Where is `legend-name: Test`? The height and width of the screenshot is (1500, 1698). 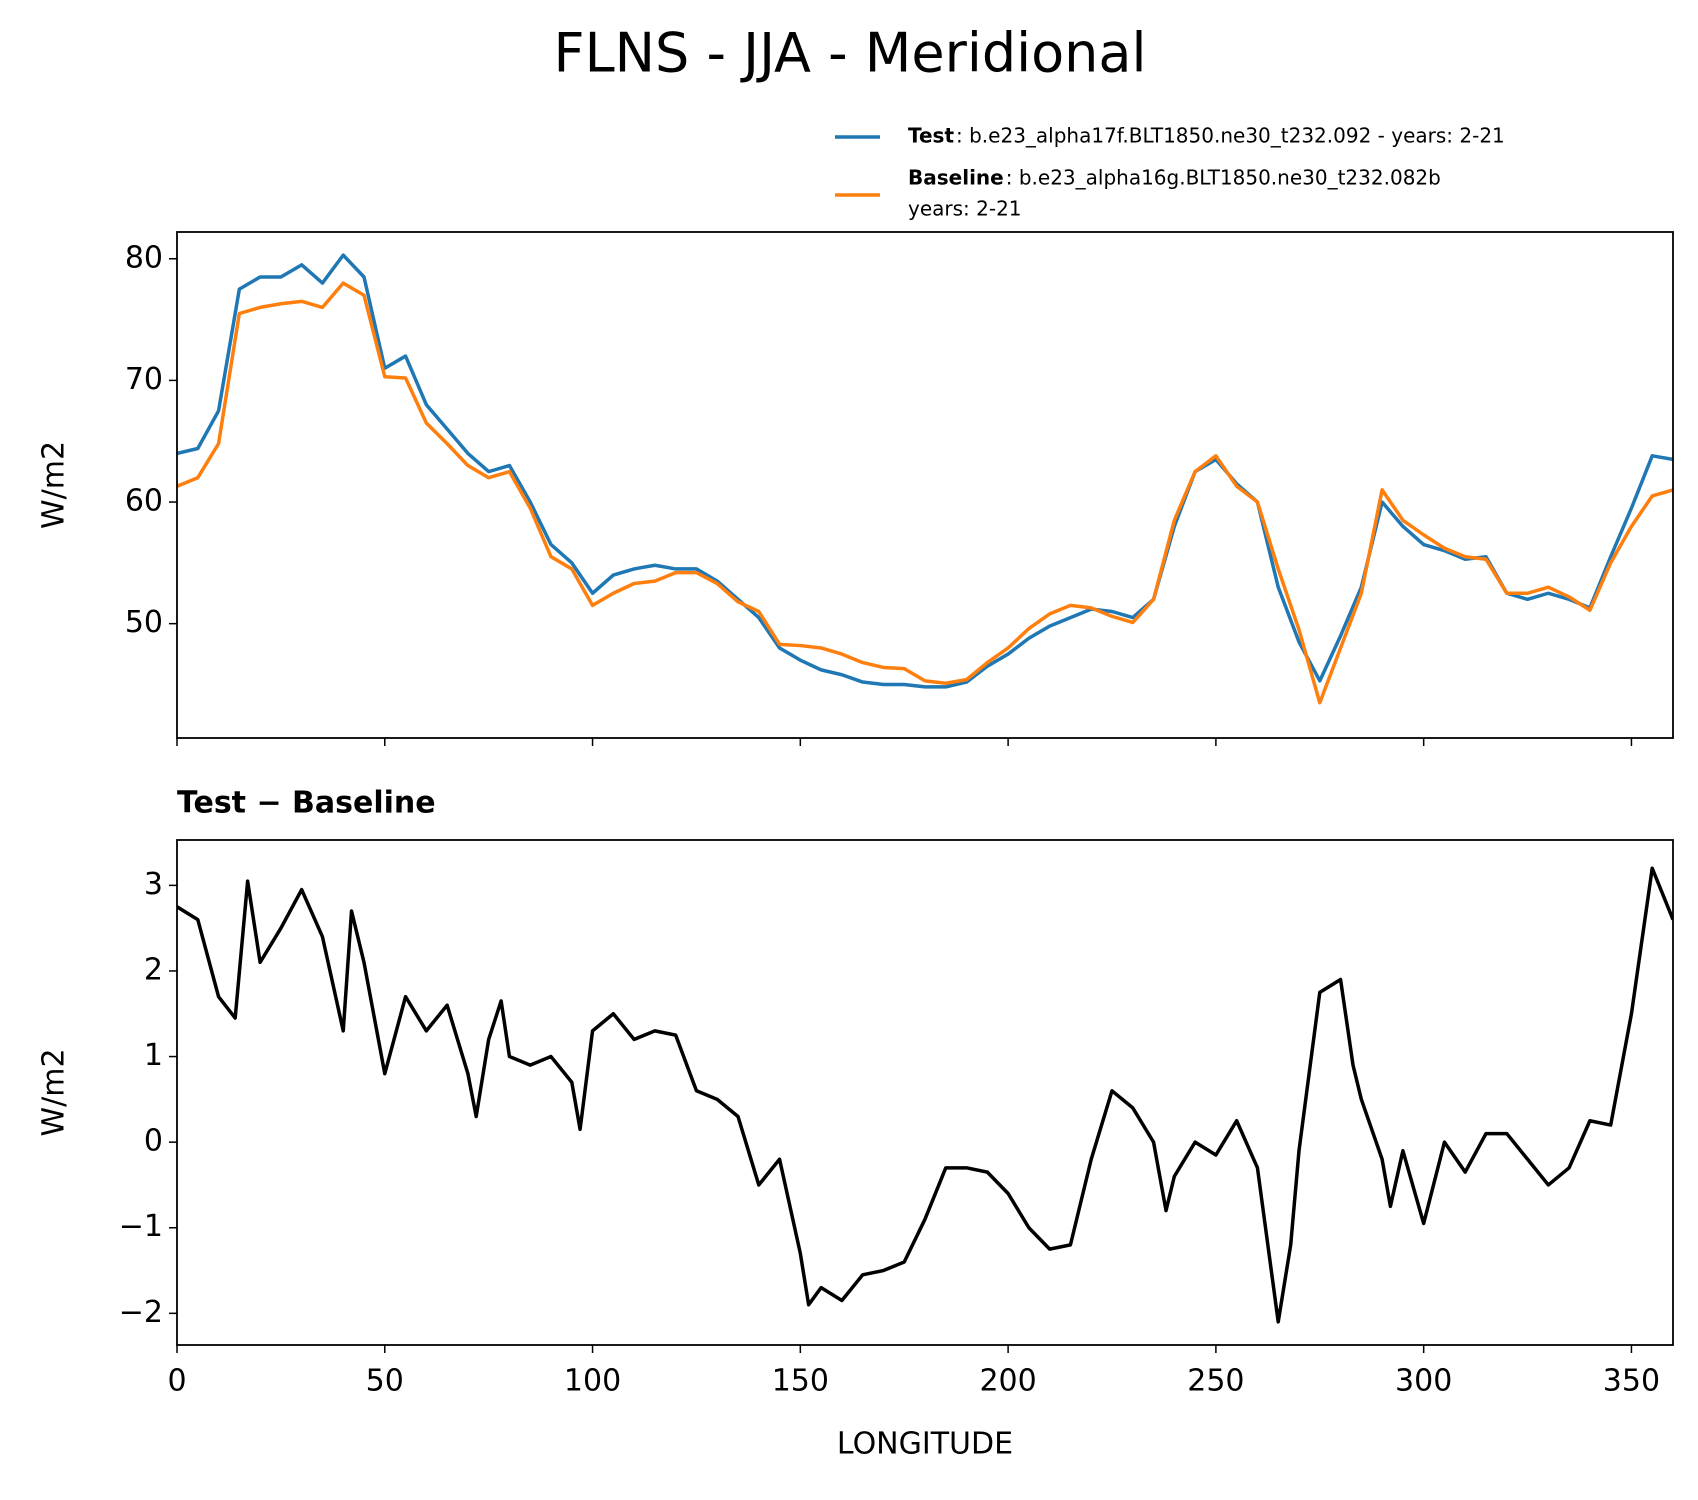
legend-name: Test is located at coordinates (931, 136).